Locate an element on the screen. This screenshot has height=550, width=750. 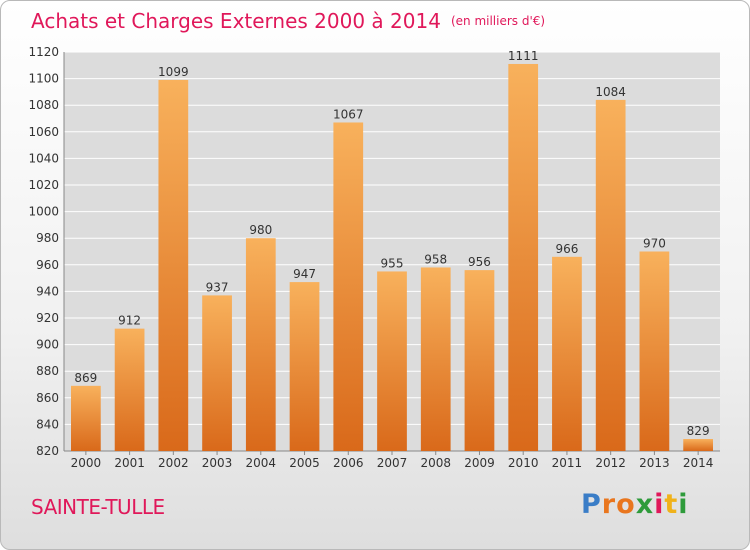
y-tick-label: 1080 is located at coordinates (43, 105).